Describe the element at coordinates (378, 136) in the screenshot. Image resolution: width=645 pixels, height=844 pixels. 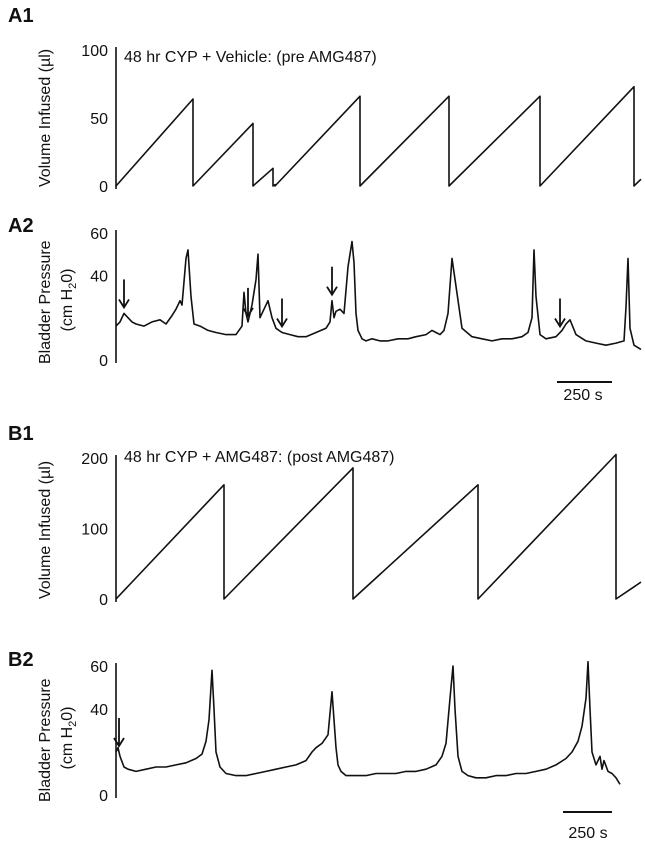
I see `a1-series-line` at that location.